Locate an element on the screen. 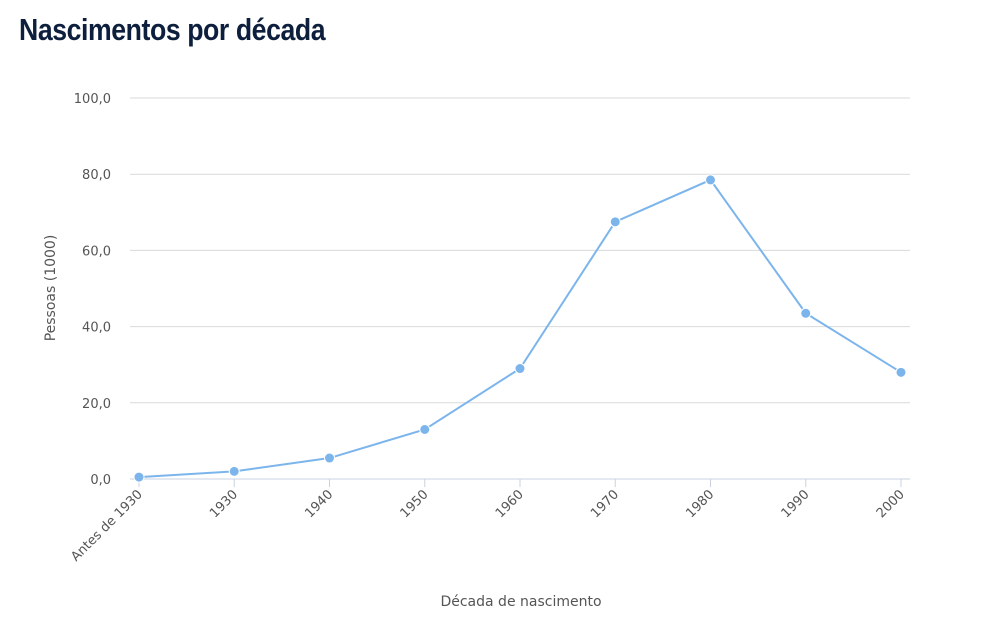 The image size is (987, 631). x-tick-label: 1970 is located at coordinates (605, 504).